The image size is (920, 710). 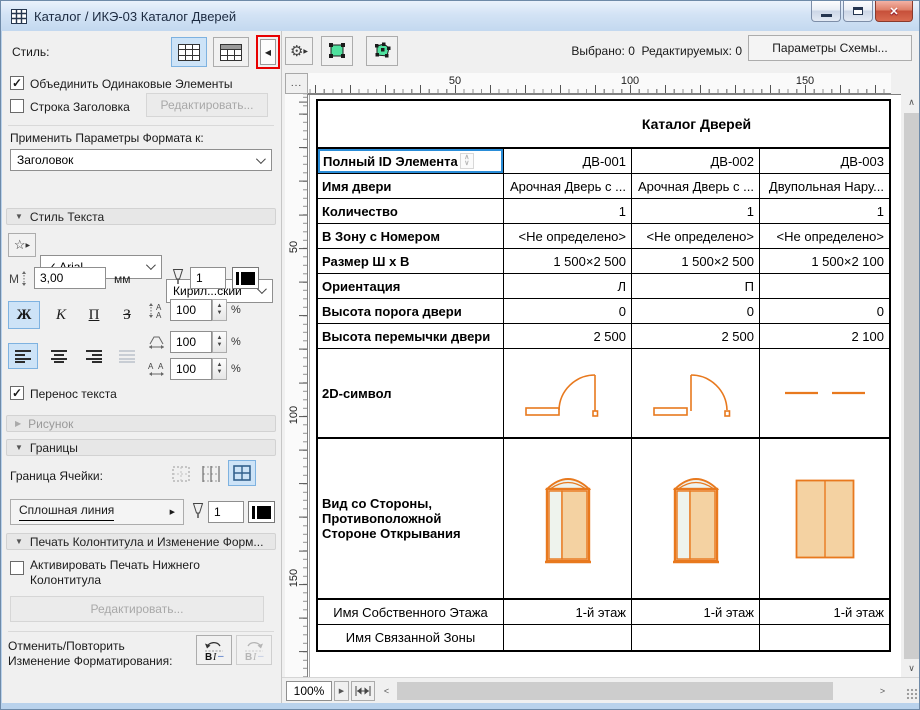 I want to click on table-cell: 1 500×2 100, so click(x=847, y=261).